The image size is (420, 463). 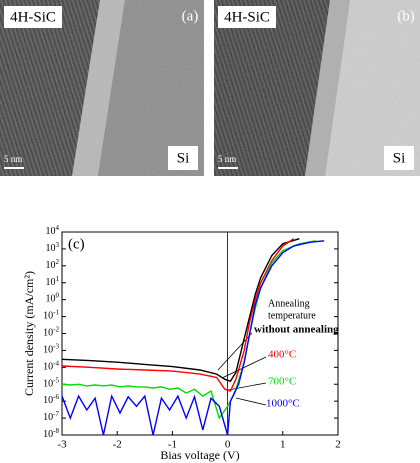 I want to click on annotation: Annealing, so click(x=289, y=303).